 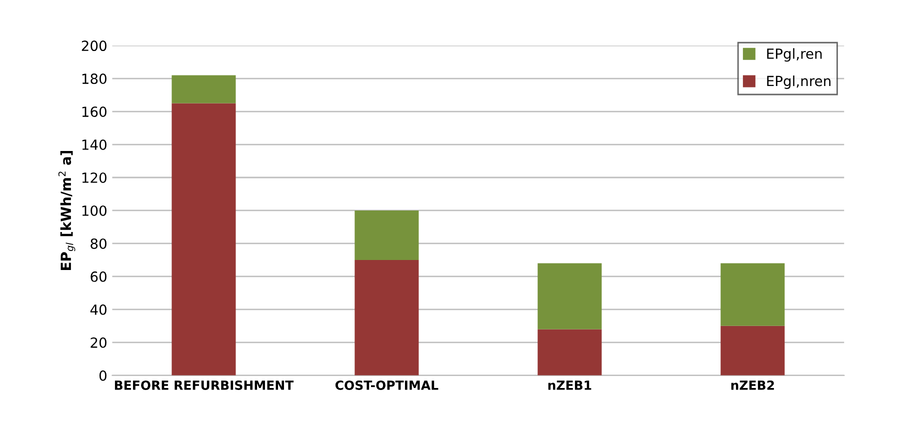 What do you see at coordinates (94, 177) in the screenshot?
I see `y-tick-label: 120` at bounding box center [94, 177].